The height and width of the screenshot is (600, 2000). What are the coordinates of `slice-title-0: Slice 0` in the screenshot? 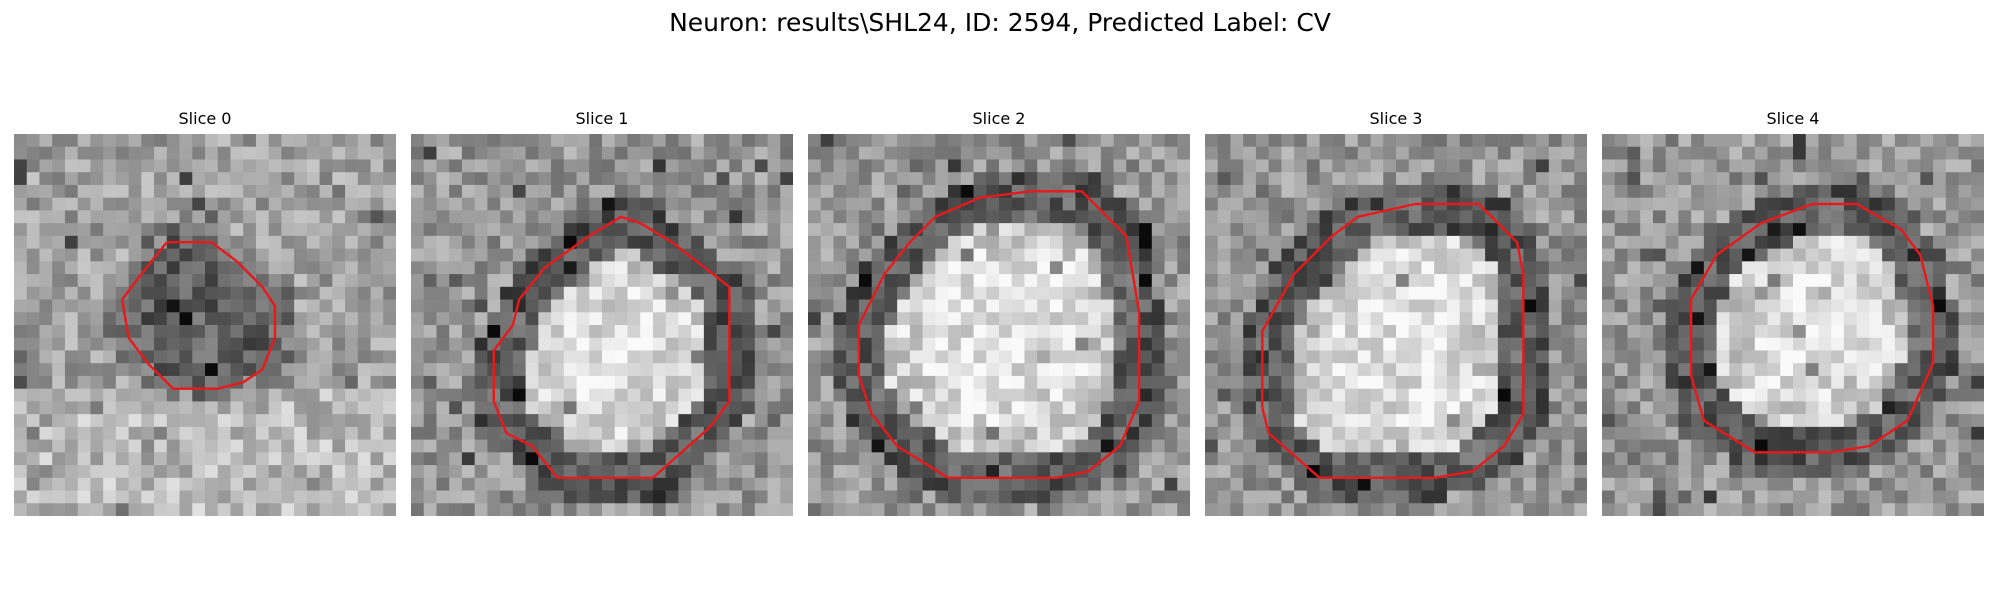 It's located at (205, 119).